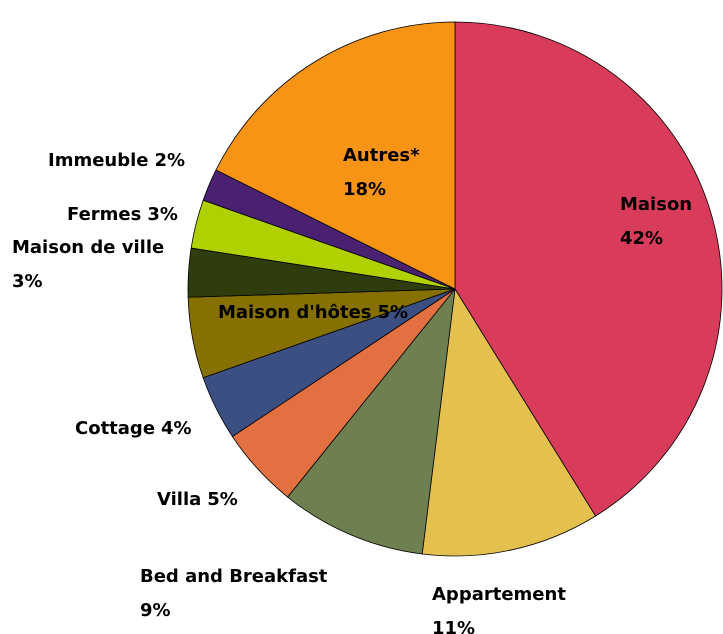 The image size is (723, 634). Describe the element at coordinates (234, 593) in the screenshot. I see `slice-label: Bed and Breakfast 9%` at that location.